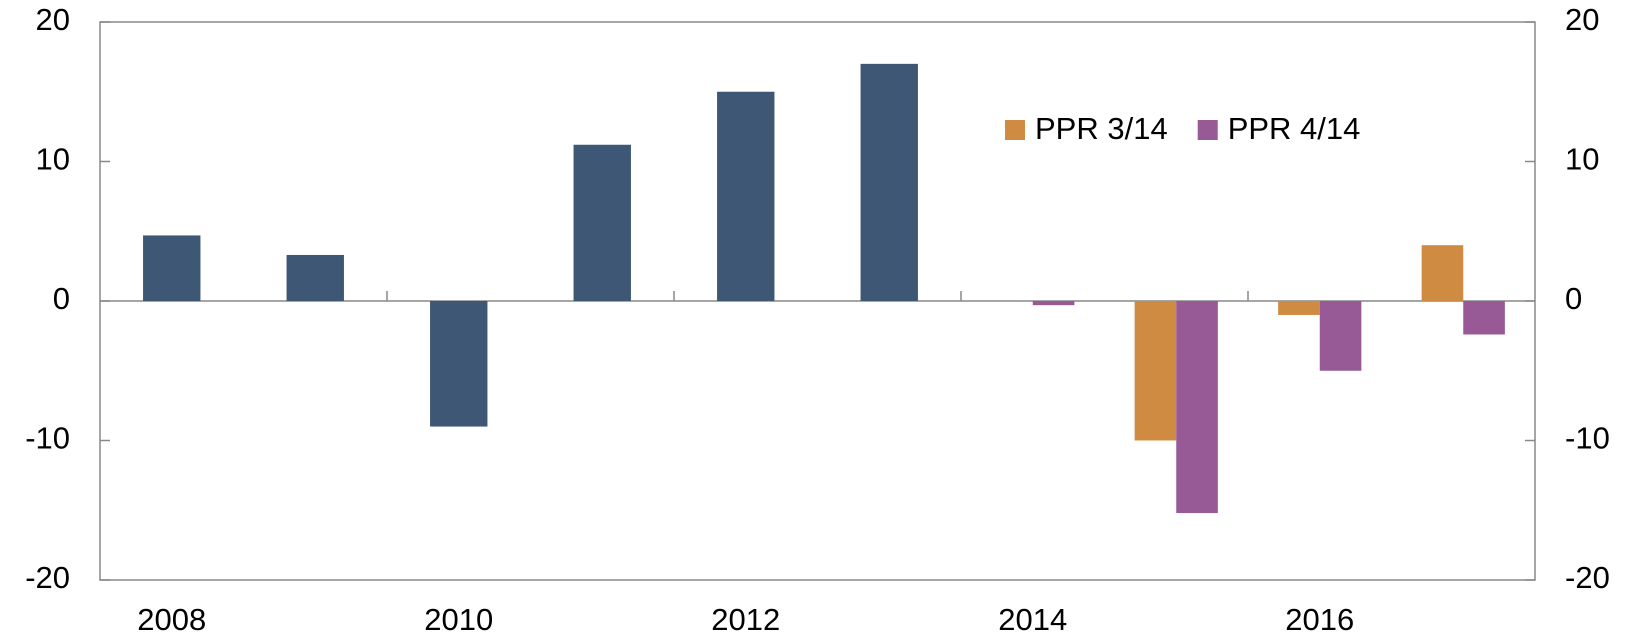 Image resolution: width=1639 pixels, height=641 pixels. What do you see at coordinates (61, 298) in the screenshot?
I see `y-tick-label: 0` at bounding box center [61, 298].